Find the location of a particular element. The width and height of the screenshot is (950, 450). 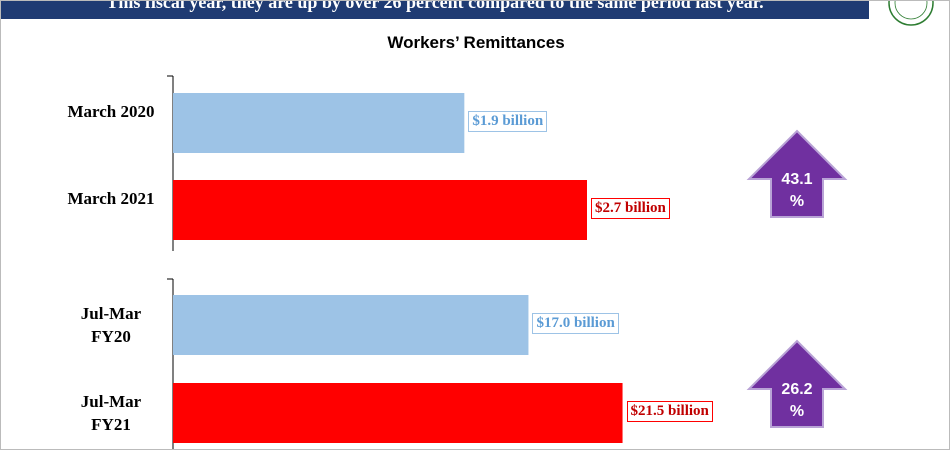

change-label: 26.2 % is located at coordinates (797, 400).